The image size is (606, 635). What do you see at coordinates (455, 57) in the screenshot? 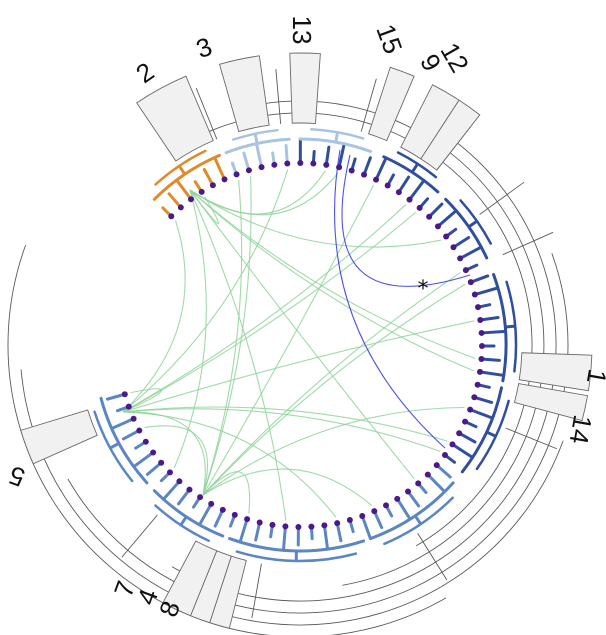
I see `clade-label-12: 12` at bounding box center [455, 57].